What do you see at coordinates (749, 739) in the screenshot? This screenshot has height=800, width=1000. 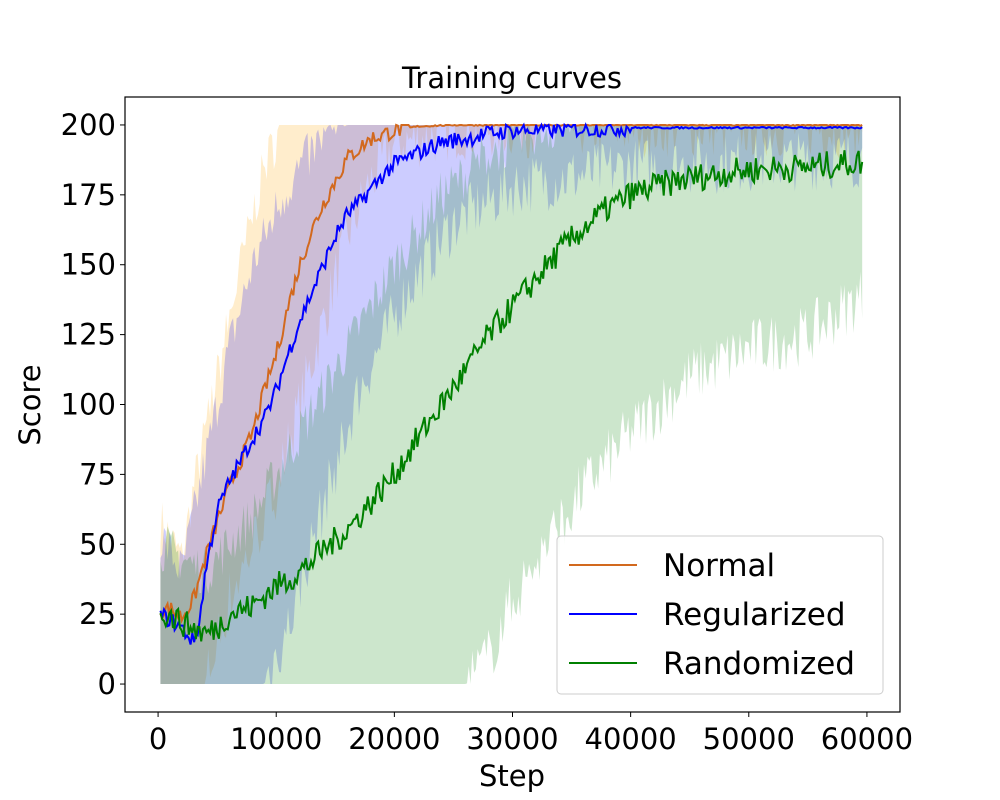 I see `x-tick-label: 50000` at bounding box center [749, 739].